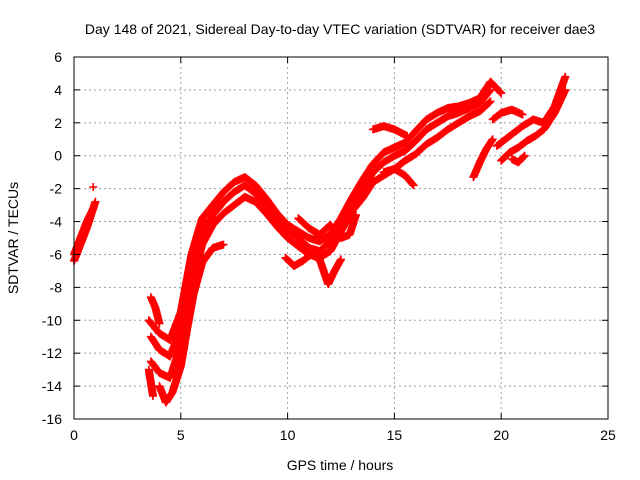  What do you see at coordinates (56, 254) in the screenshot?
I see `y-tick-label: -6` at bounding box center [56, 254].